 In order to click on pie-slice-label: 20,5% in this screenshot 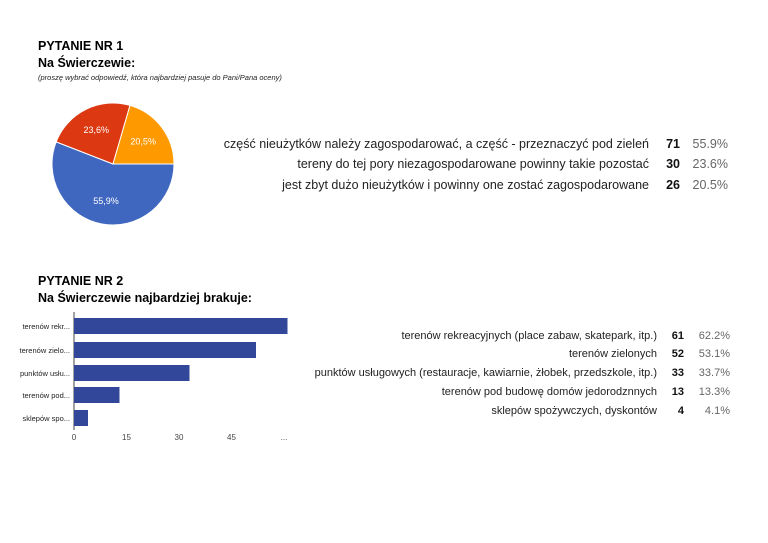, I will do `click(143, 141)`.